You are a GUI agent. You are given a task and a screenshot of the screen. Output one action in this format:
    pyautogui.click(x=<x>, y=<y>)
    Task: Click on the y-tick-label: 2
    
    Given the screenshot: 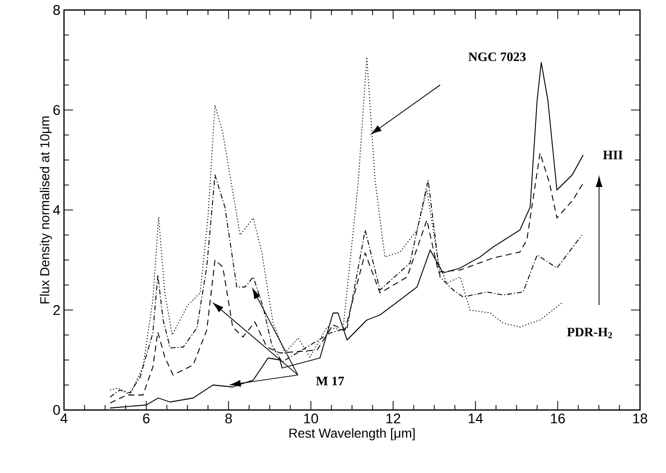 What is the action you would take?
    pyautogui.click(x=56, y=310)
    